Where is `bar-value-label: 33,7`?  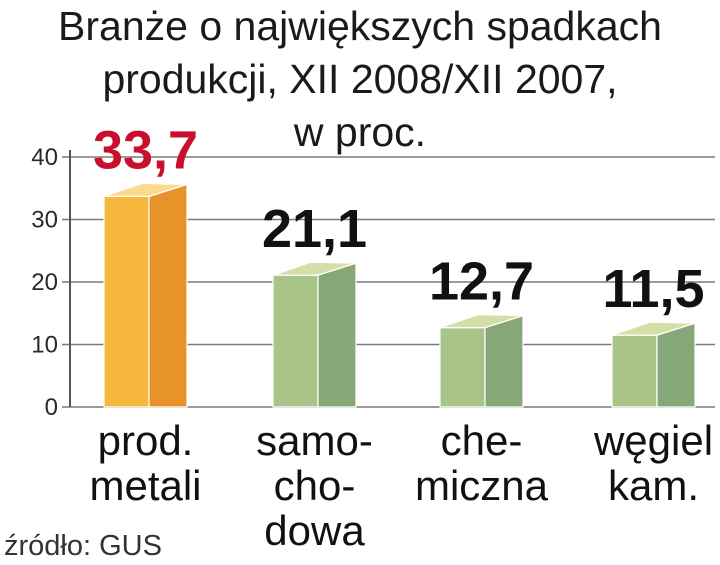
bar-value-label: 33,7 is located at coordinates (145, 150).